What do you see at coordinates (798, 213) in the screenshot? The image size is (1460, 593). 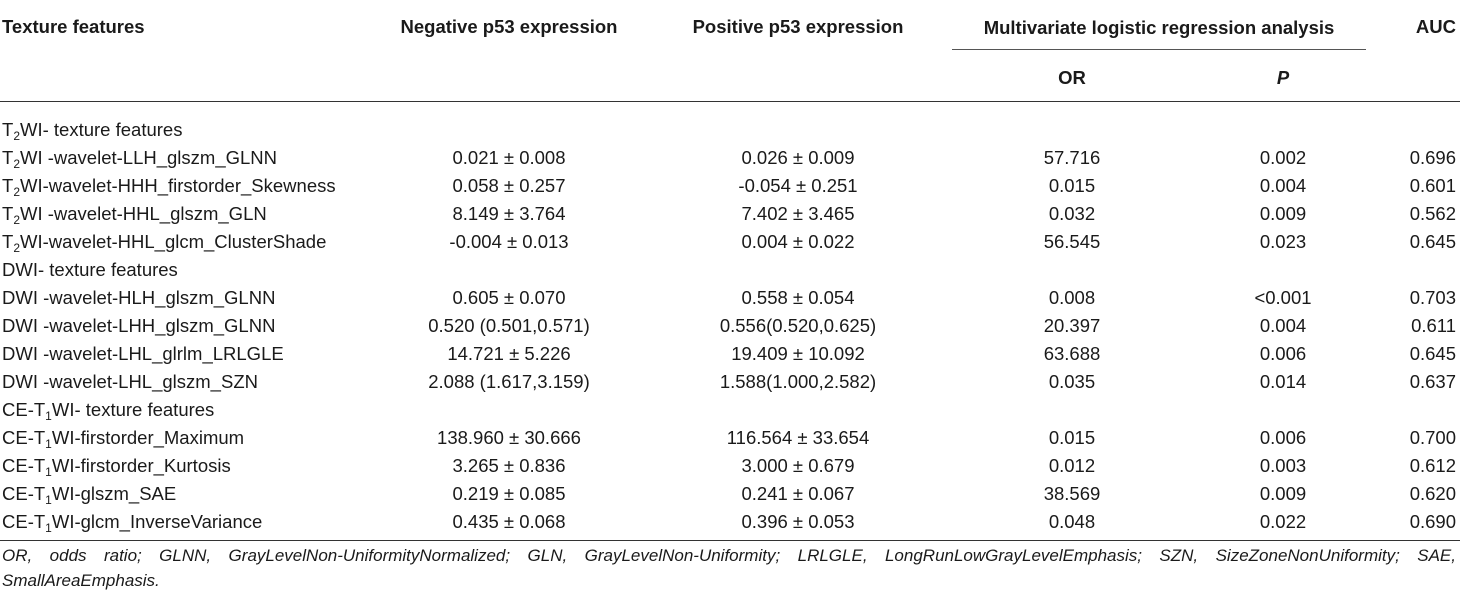 I see `positive-value: 7.402 ± 3.465` at bounding box center [798, 213].